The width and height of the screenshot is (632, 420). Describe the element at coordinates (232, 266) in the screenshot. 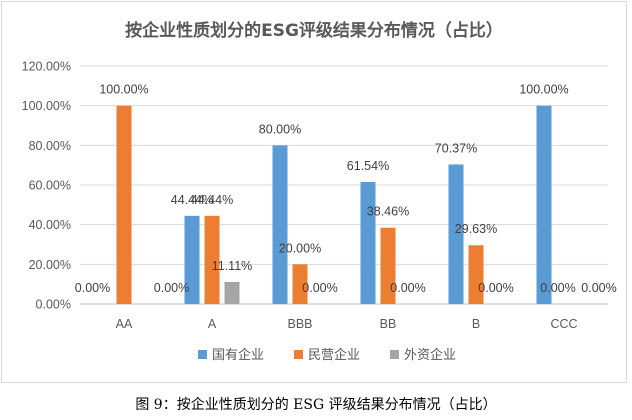

I see `data-label: 11.11%` at that location.